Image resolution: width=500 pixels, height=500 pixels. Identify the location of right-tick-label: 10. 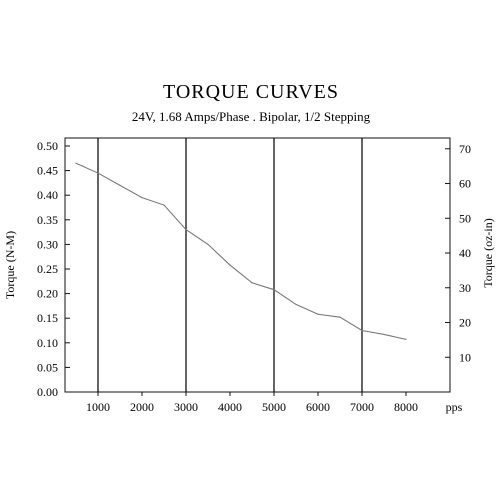
(465, 357).